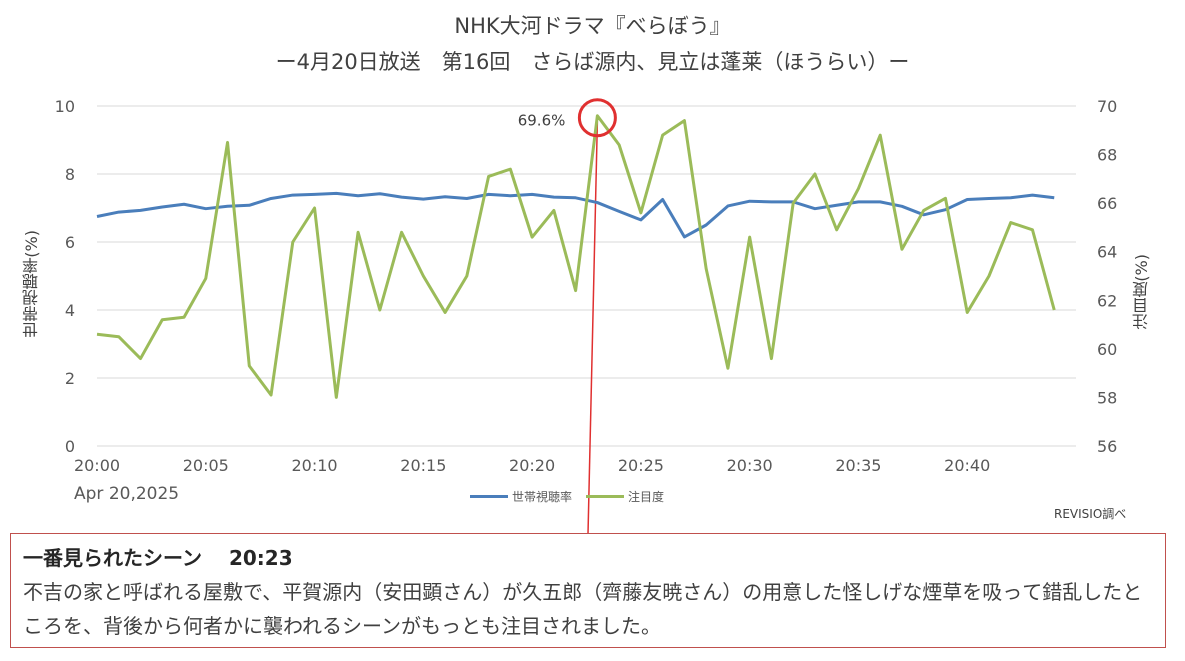 The image size is (1185, 661). I want to click on y-right-tick-label: 56, so click(1107, 446).